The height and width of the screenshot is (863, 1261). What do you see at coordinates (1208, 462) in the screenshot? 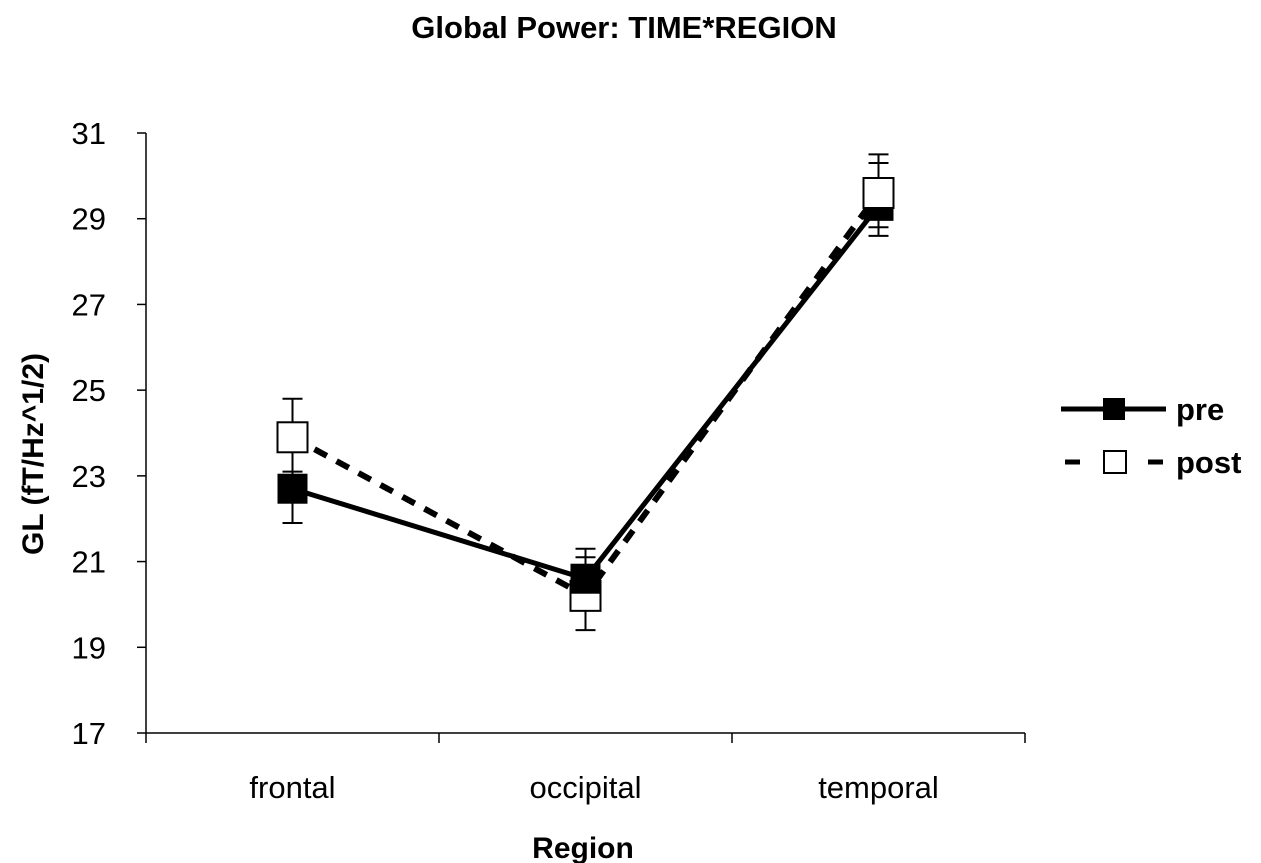
I see `legend-label-post: post` at bounding box center [1208, 462].